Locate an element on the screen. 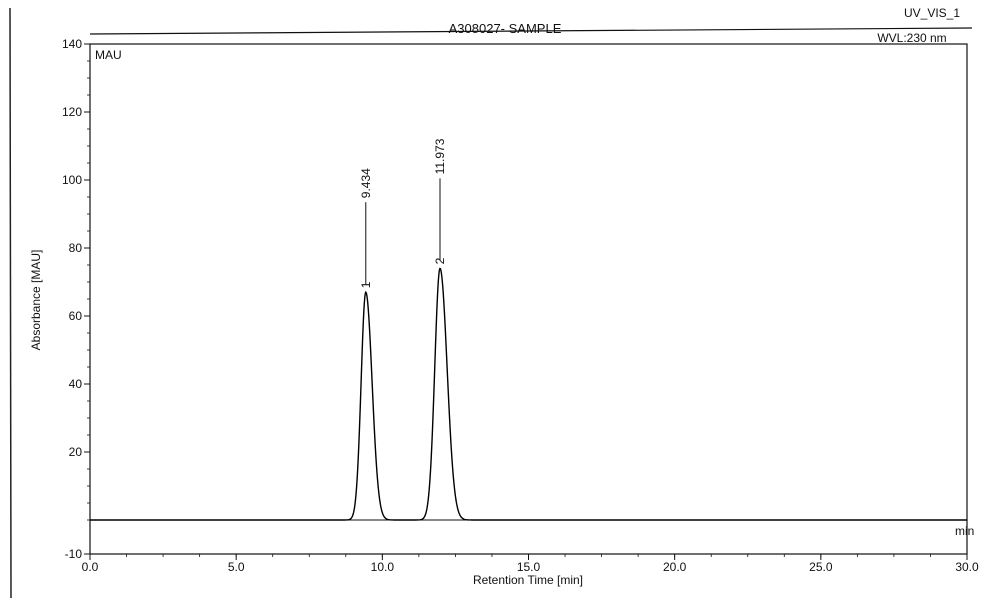 The width and height of the screenshot is (987, 598). x-tick-label: 5.0 is located at coordinates (236, 567).